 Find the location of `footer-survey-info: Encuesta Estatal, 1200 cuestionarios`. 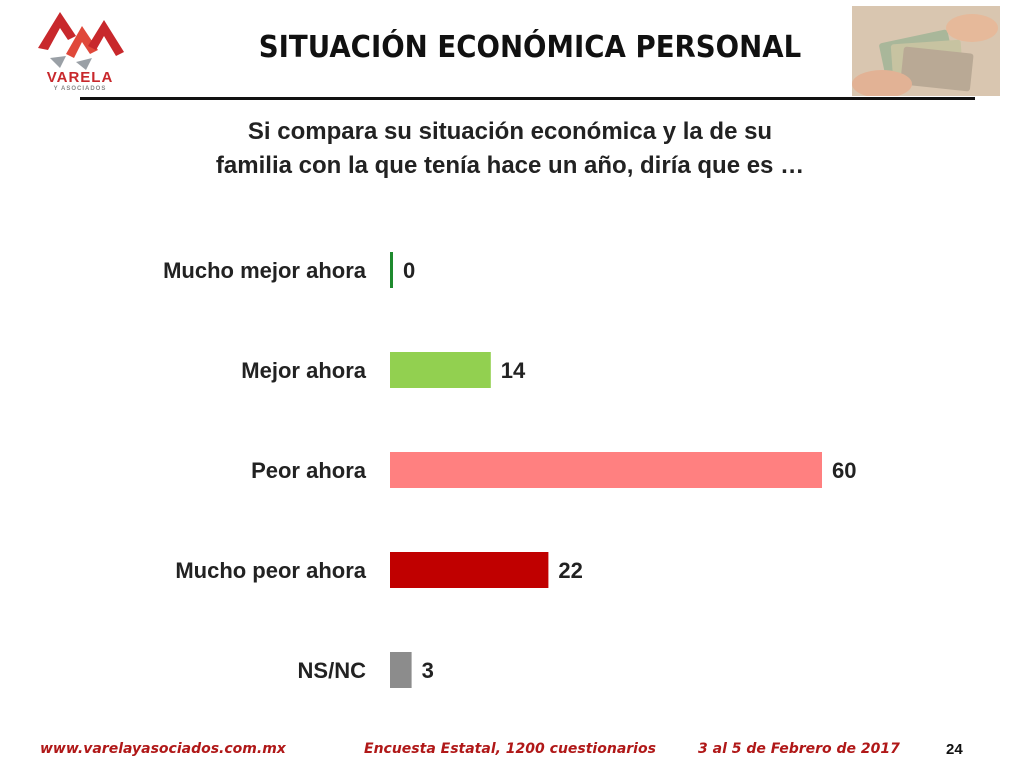

footer-survey-info: Encuesta Estatal, 1200 cuestionarios is located at coordinates (510, 749).